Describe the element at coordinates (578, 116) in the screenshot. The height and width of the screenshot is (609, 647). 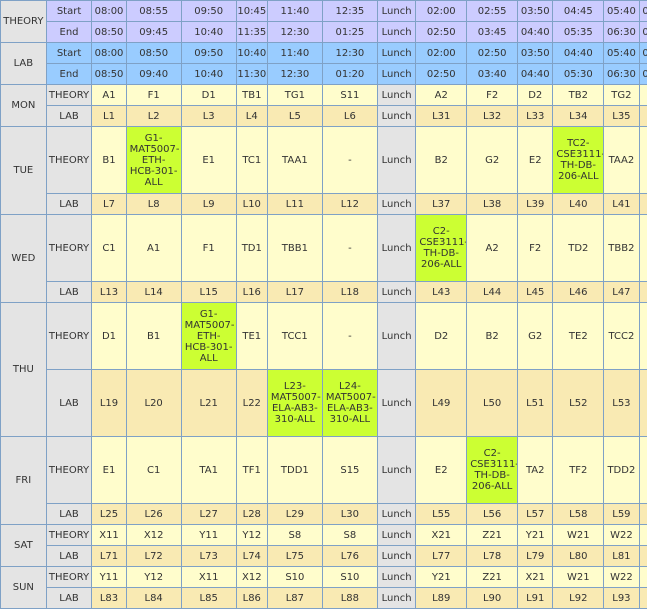
I see `slot-cell: L34` at that location.